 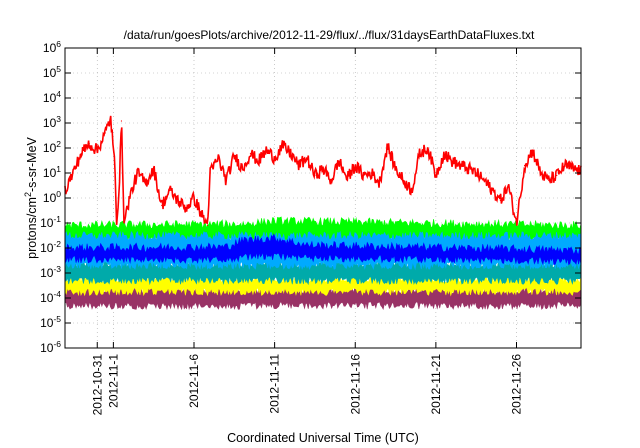 I want to click on y-tick-label: 10⁻¹, so click(x=50, y=222).